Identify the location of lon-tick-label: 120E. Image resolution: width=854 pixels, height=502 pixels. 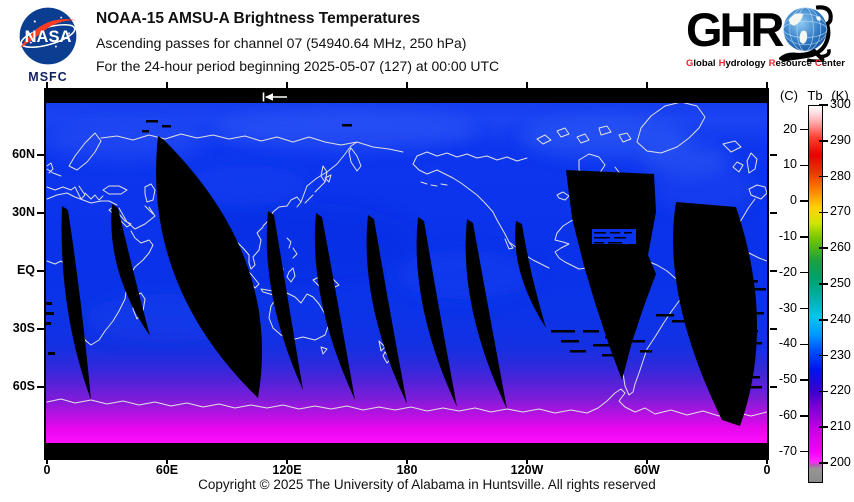
(287, 470).